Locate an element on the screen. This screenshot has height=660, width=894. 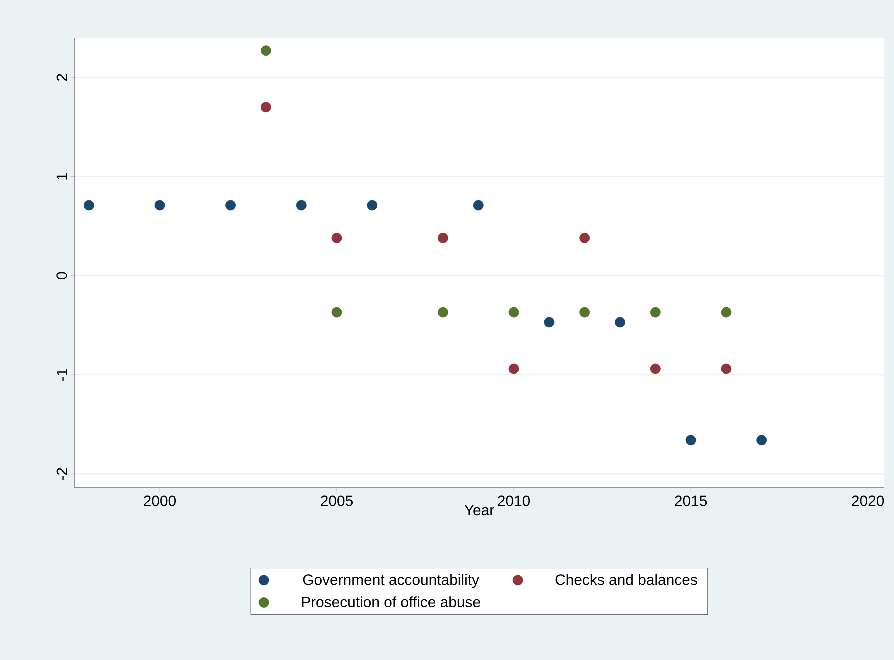
y-tick-label: -2 is located at coordinates (62, 474).